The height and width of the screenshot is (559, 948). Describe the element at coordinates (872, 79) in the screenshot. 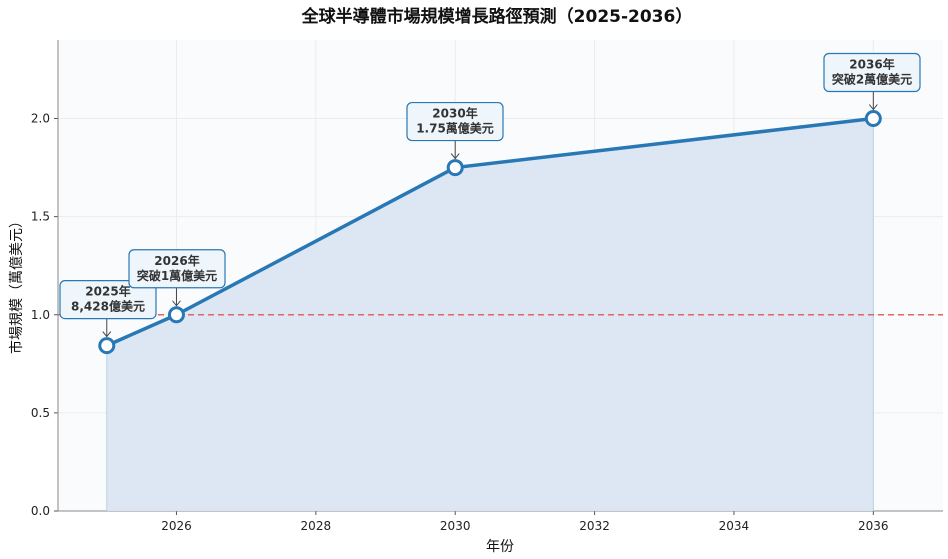

I see `annotation-text: 突破2萬億美元` at that location.